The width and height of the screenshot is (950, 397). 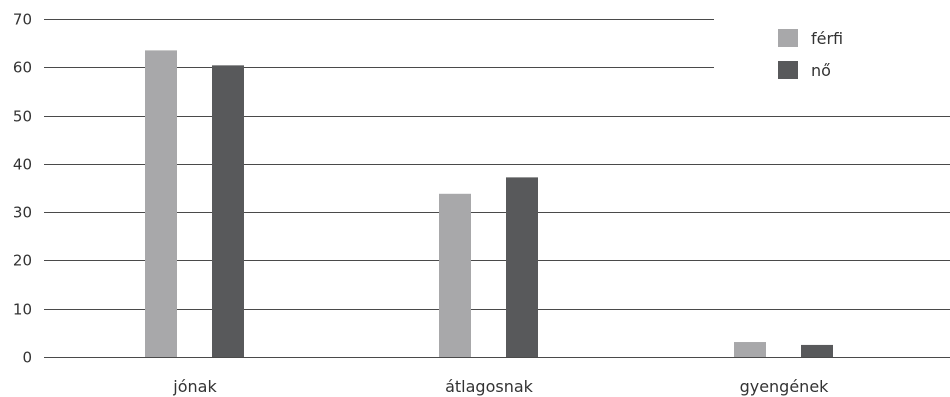 I want to click on y-tick-label: 40, so click(x=22, y=165).